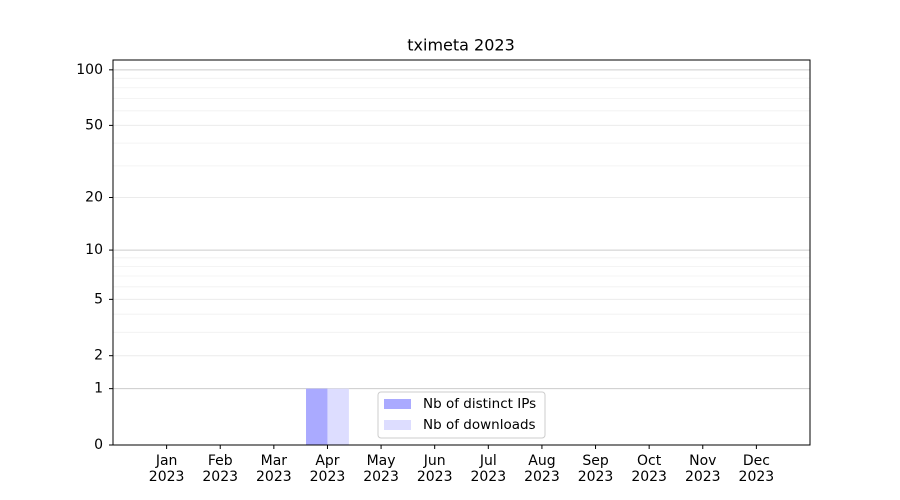  Describe the element at coordinates (89, 70) in the screenshot. I see `y-tick-label: 100` at that location.